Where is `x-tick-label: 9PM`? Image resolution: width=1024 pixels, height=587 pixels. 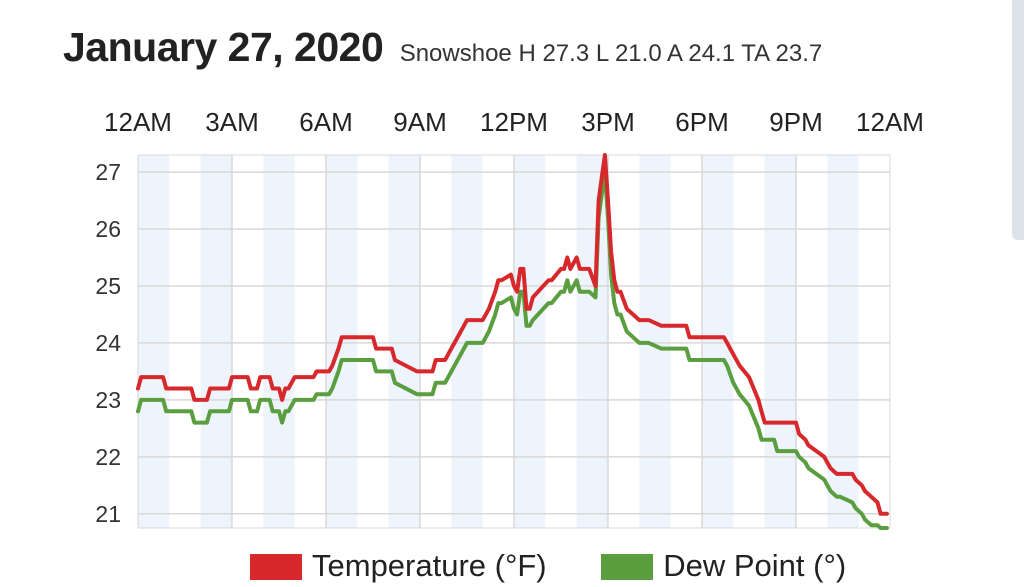
x-tick-label: 9PM is located at coordinates (795, 122).